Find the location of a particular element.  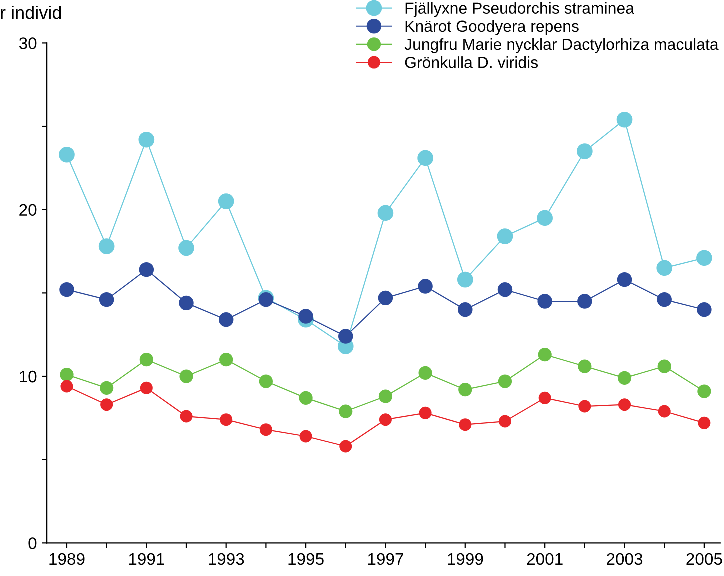

legend-label: Fjällyxne Pseudorchis straminea is located at coordinates (520, 10).